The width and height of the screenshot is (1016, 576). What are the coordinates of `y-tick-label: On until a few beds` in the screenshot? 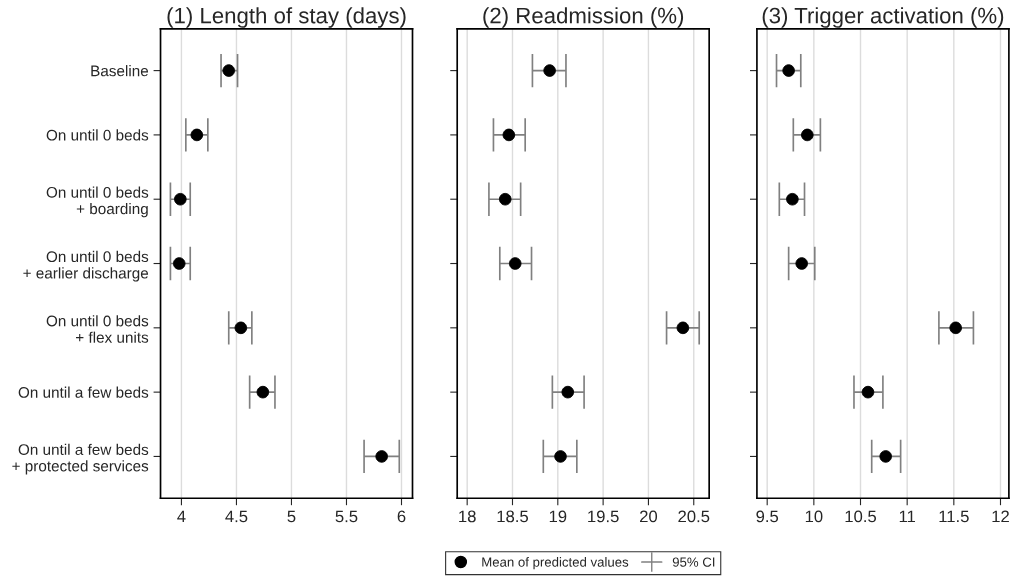 It's located at (83, 392).